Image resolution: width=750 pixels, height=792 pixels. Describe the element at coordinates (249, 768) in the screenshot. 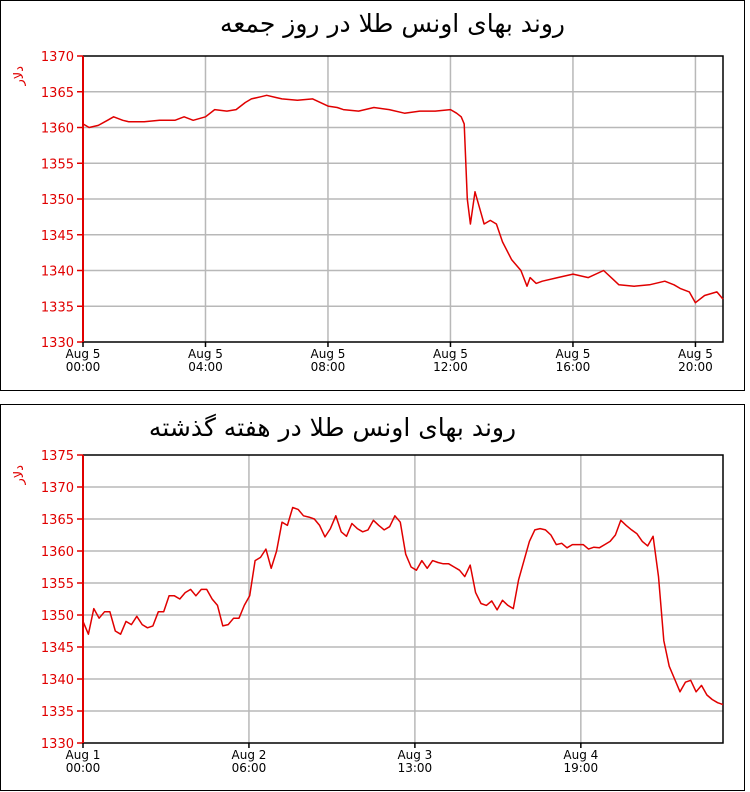

I see `x-tick-label: 06:00` at that location.